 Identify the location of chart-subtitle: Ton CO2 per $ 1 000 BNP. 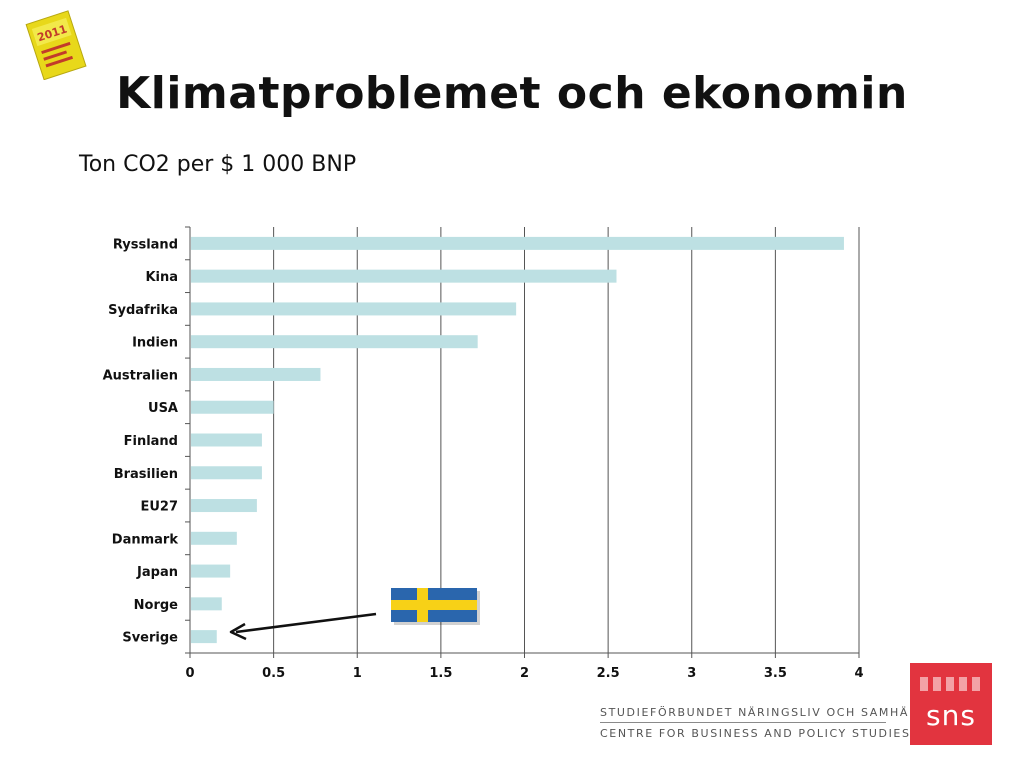
(218, 164).